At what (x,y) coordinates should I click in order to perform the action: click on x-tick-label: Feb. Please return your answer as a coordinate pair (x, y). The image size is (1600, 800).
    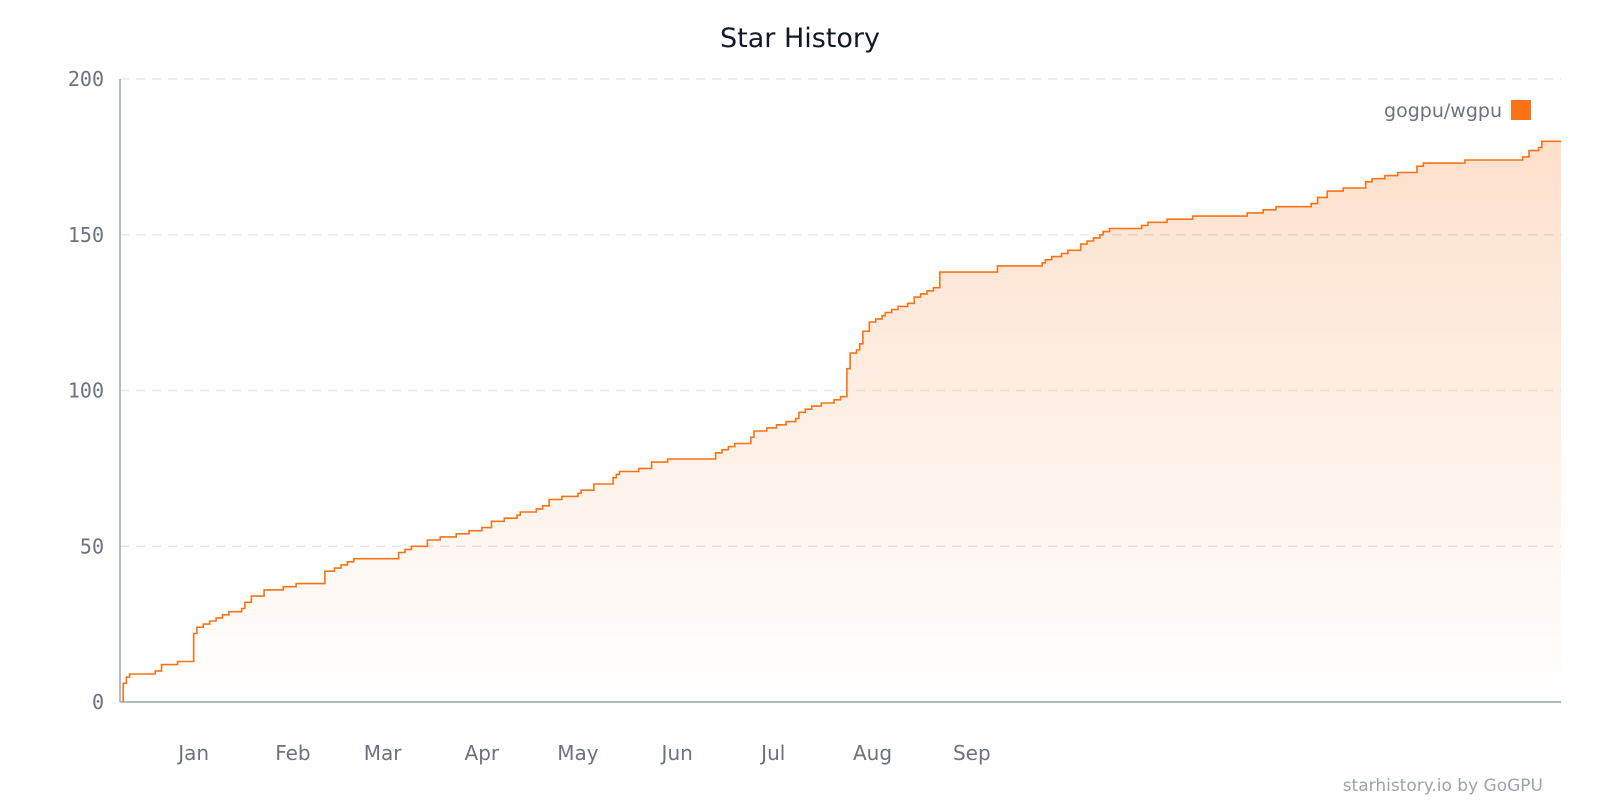
    Looking at the image, I should click on (292, 753).